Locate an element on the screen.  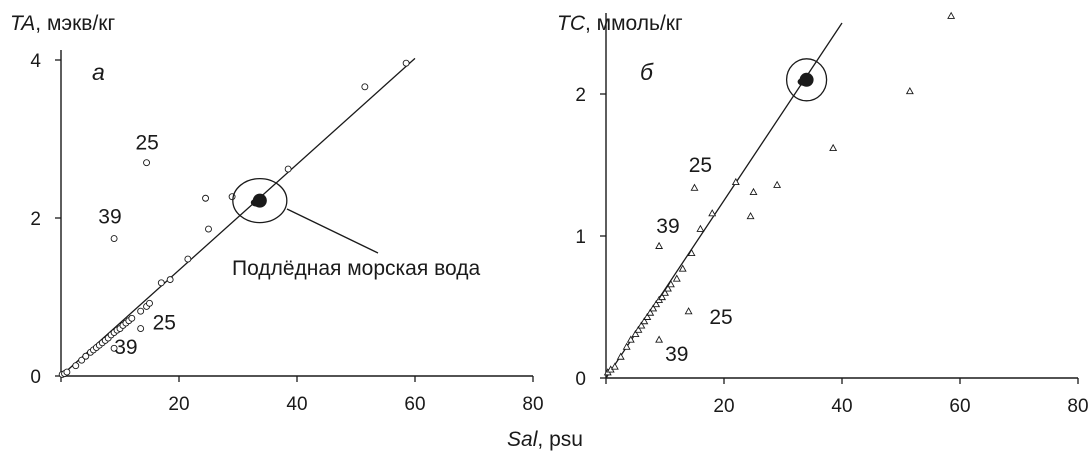
panel-b-x-tick-label: 20 is located at coordinates (723, 406).